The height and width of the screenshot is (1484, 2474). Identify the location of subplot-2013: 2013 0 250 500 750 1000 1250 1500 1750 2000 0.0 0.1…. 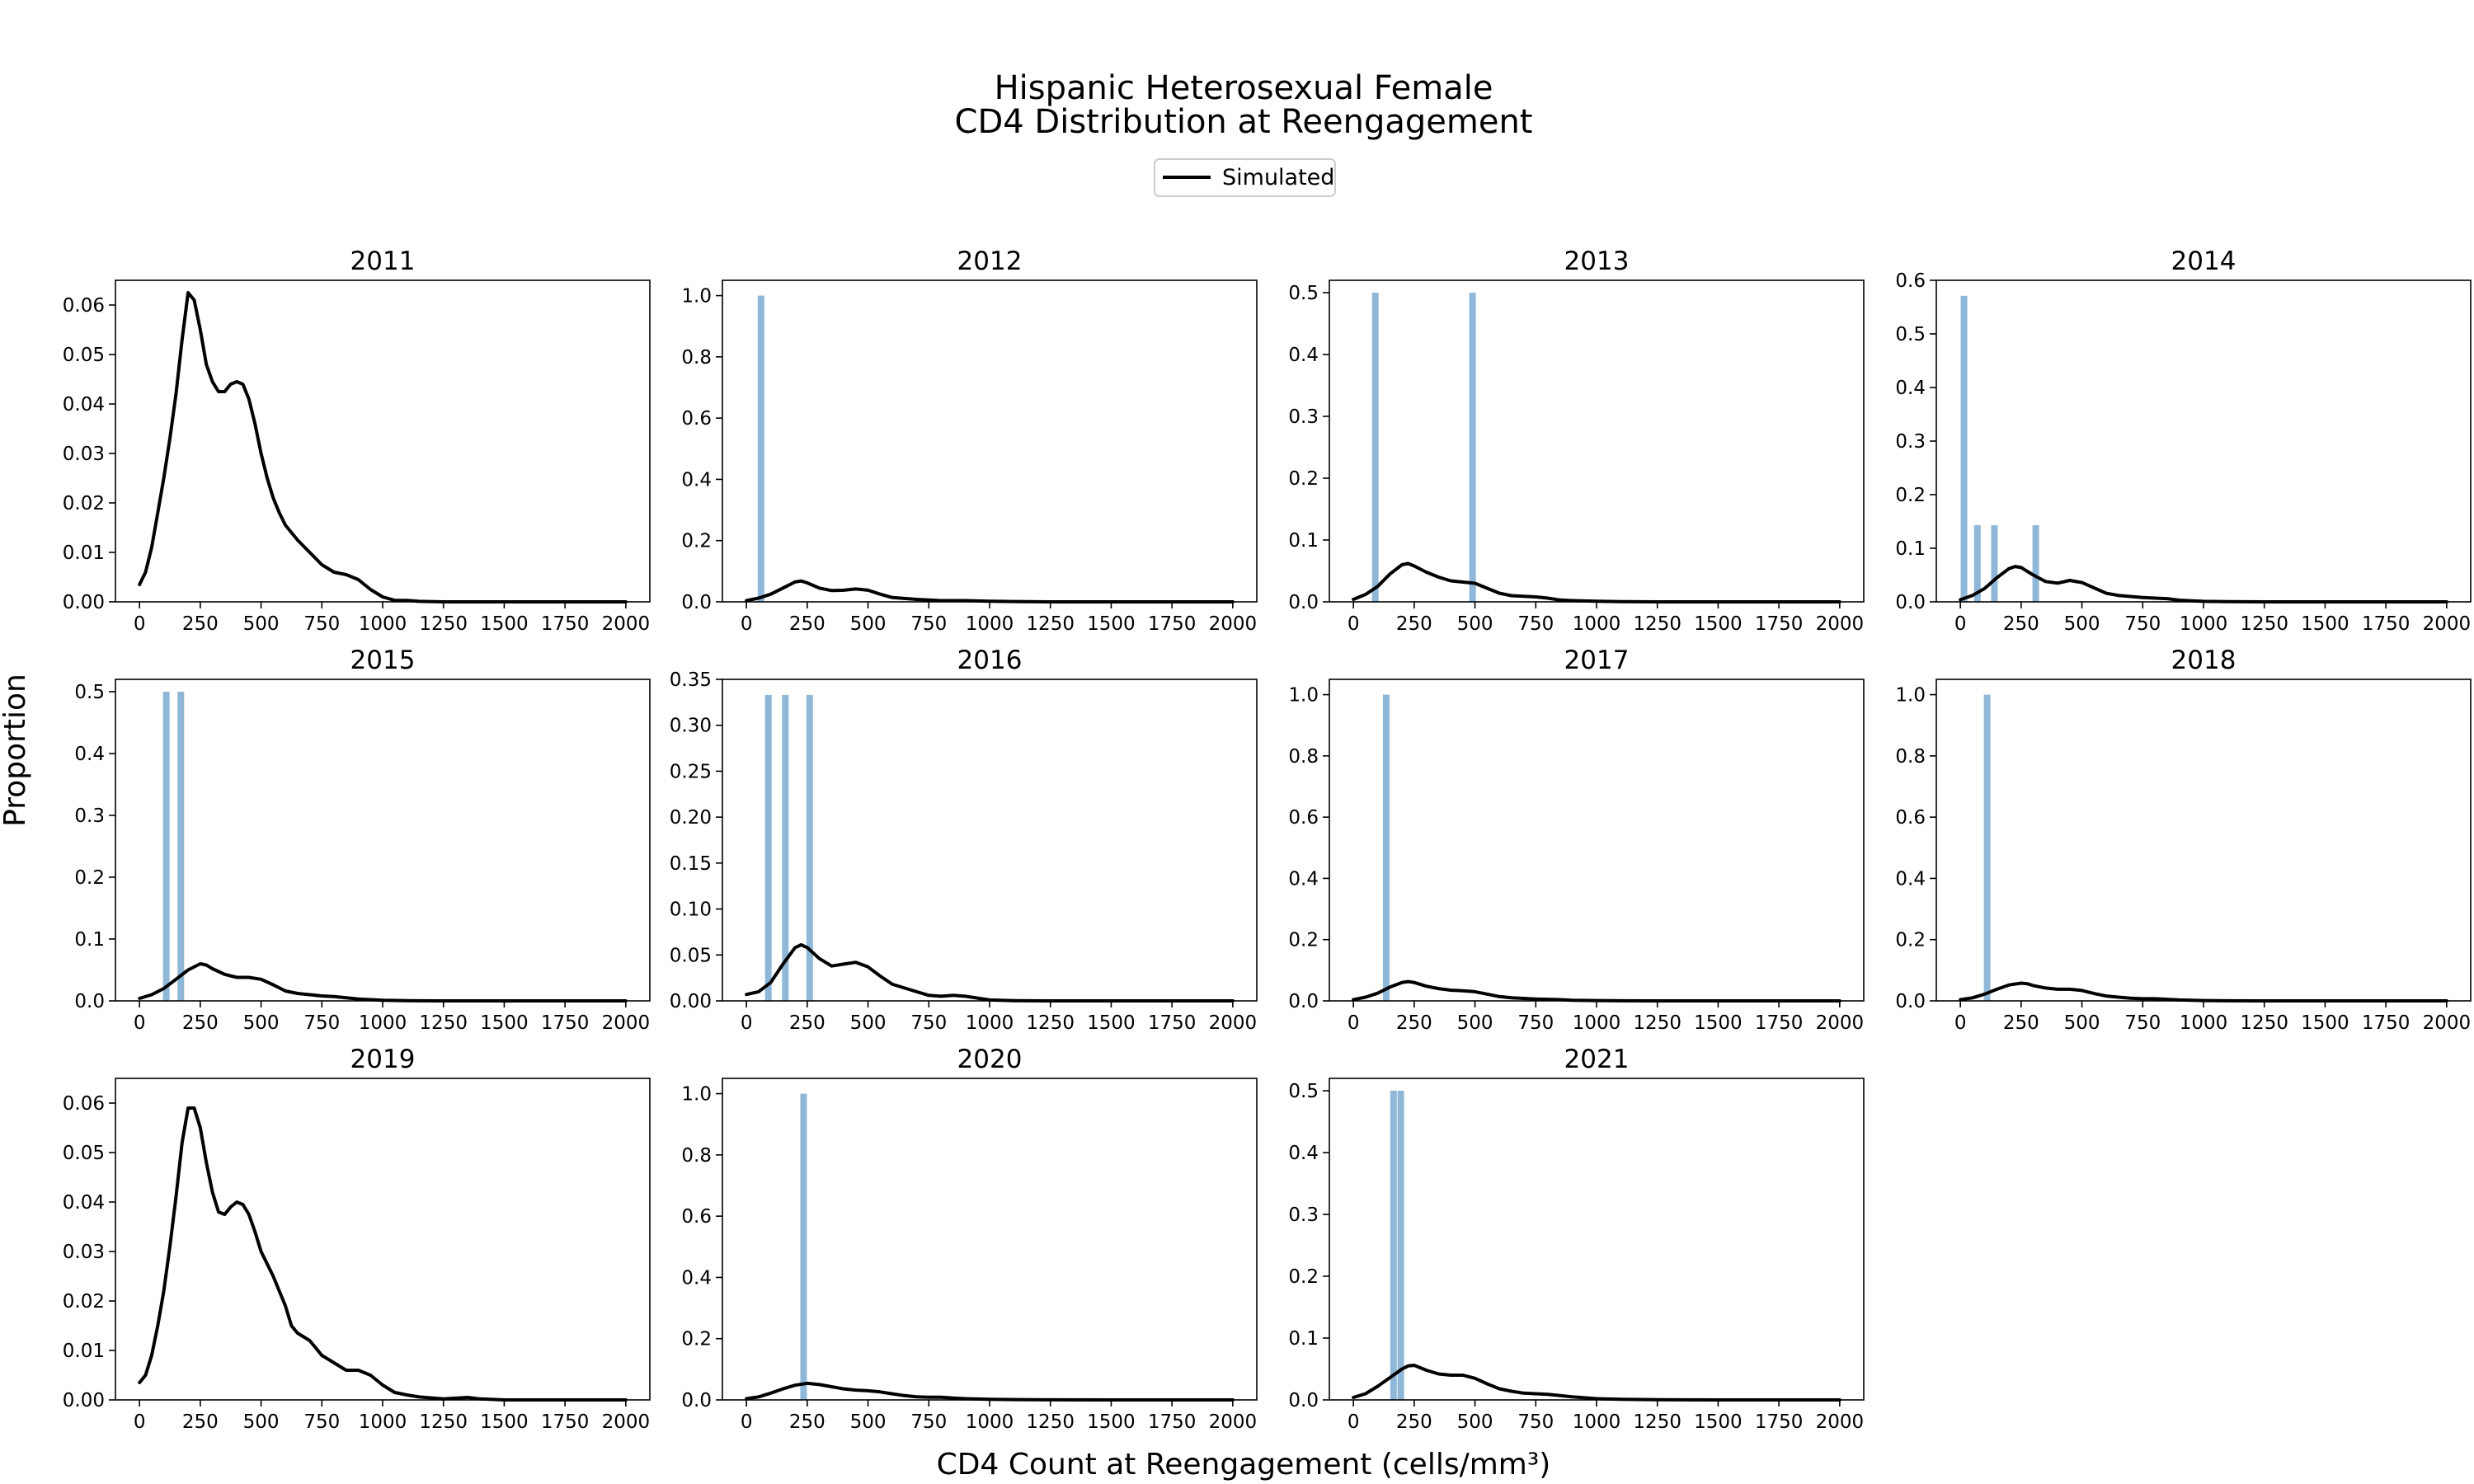
(1576, 441).